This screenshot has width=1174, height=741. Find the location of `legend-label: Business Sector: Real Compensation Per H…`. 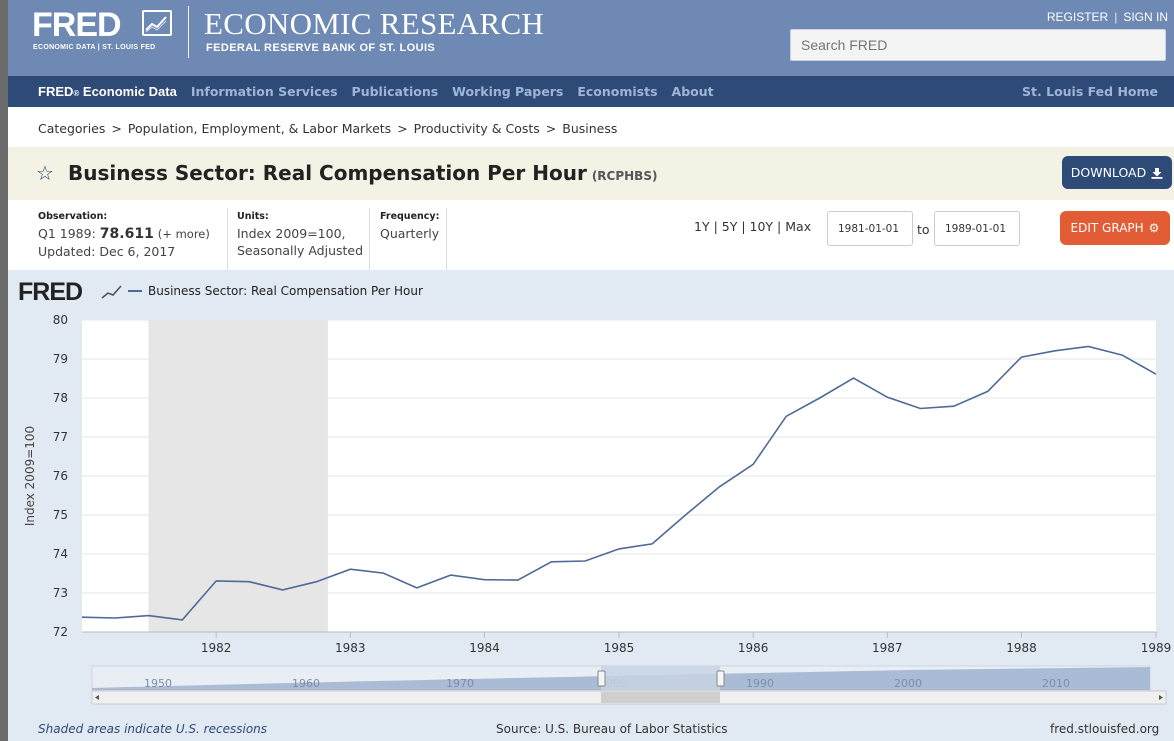

legend-label: Business Sector: Real Compensation Per H… is located at coordinates (285, 291).